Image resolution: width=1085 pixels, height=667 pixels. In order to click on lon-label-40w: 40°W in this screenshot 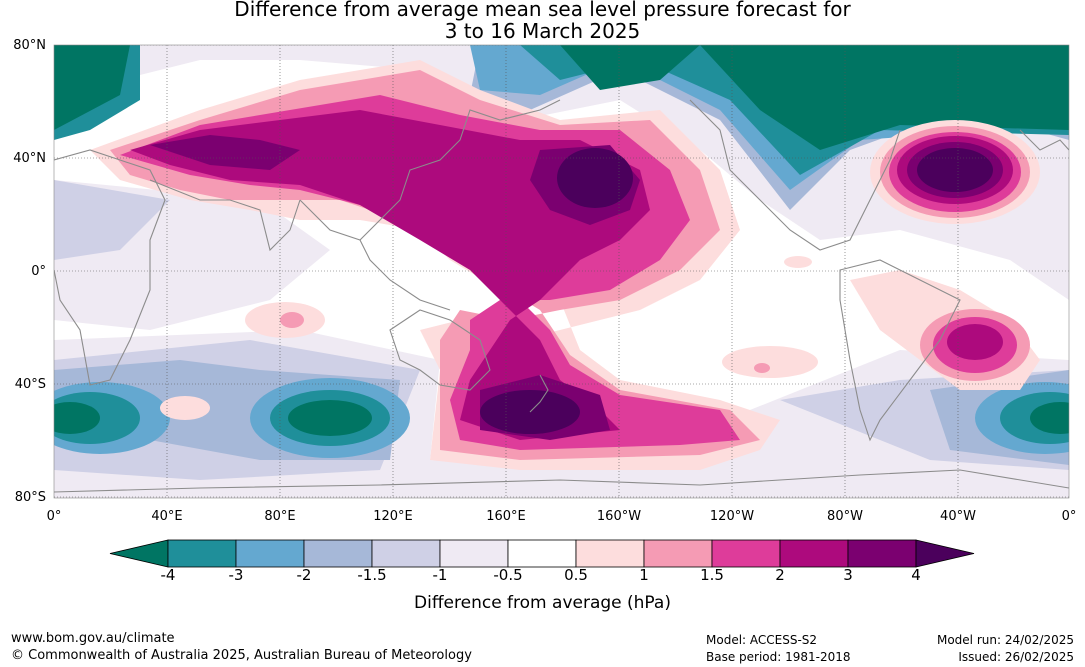, I will do `click(958, 516)`.